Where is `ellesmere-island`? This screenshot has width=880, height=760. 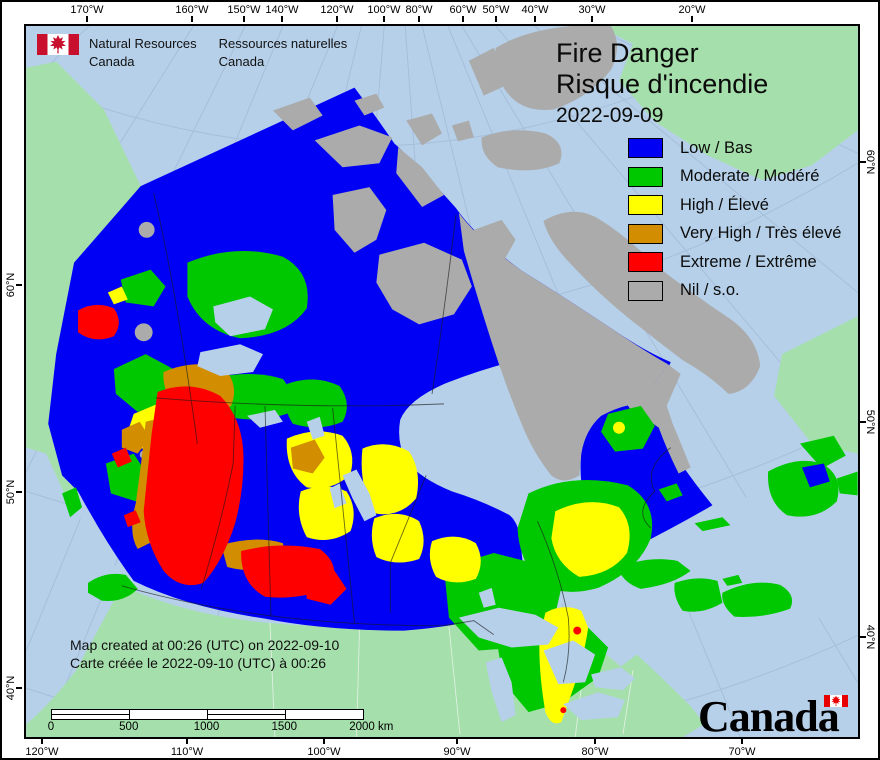
ellesmere-island is located at coordinates (556, 68).